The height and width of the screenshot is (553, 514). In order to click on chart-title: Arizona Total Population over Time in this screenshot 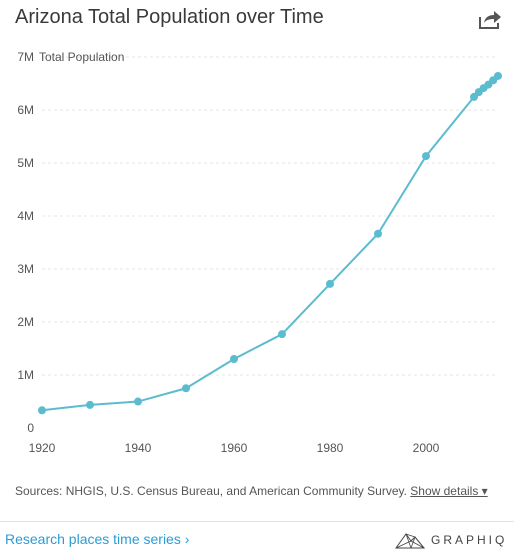, I will do `click(169, 17)`.